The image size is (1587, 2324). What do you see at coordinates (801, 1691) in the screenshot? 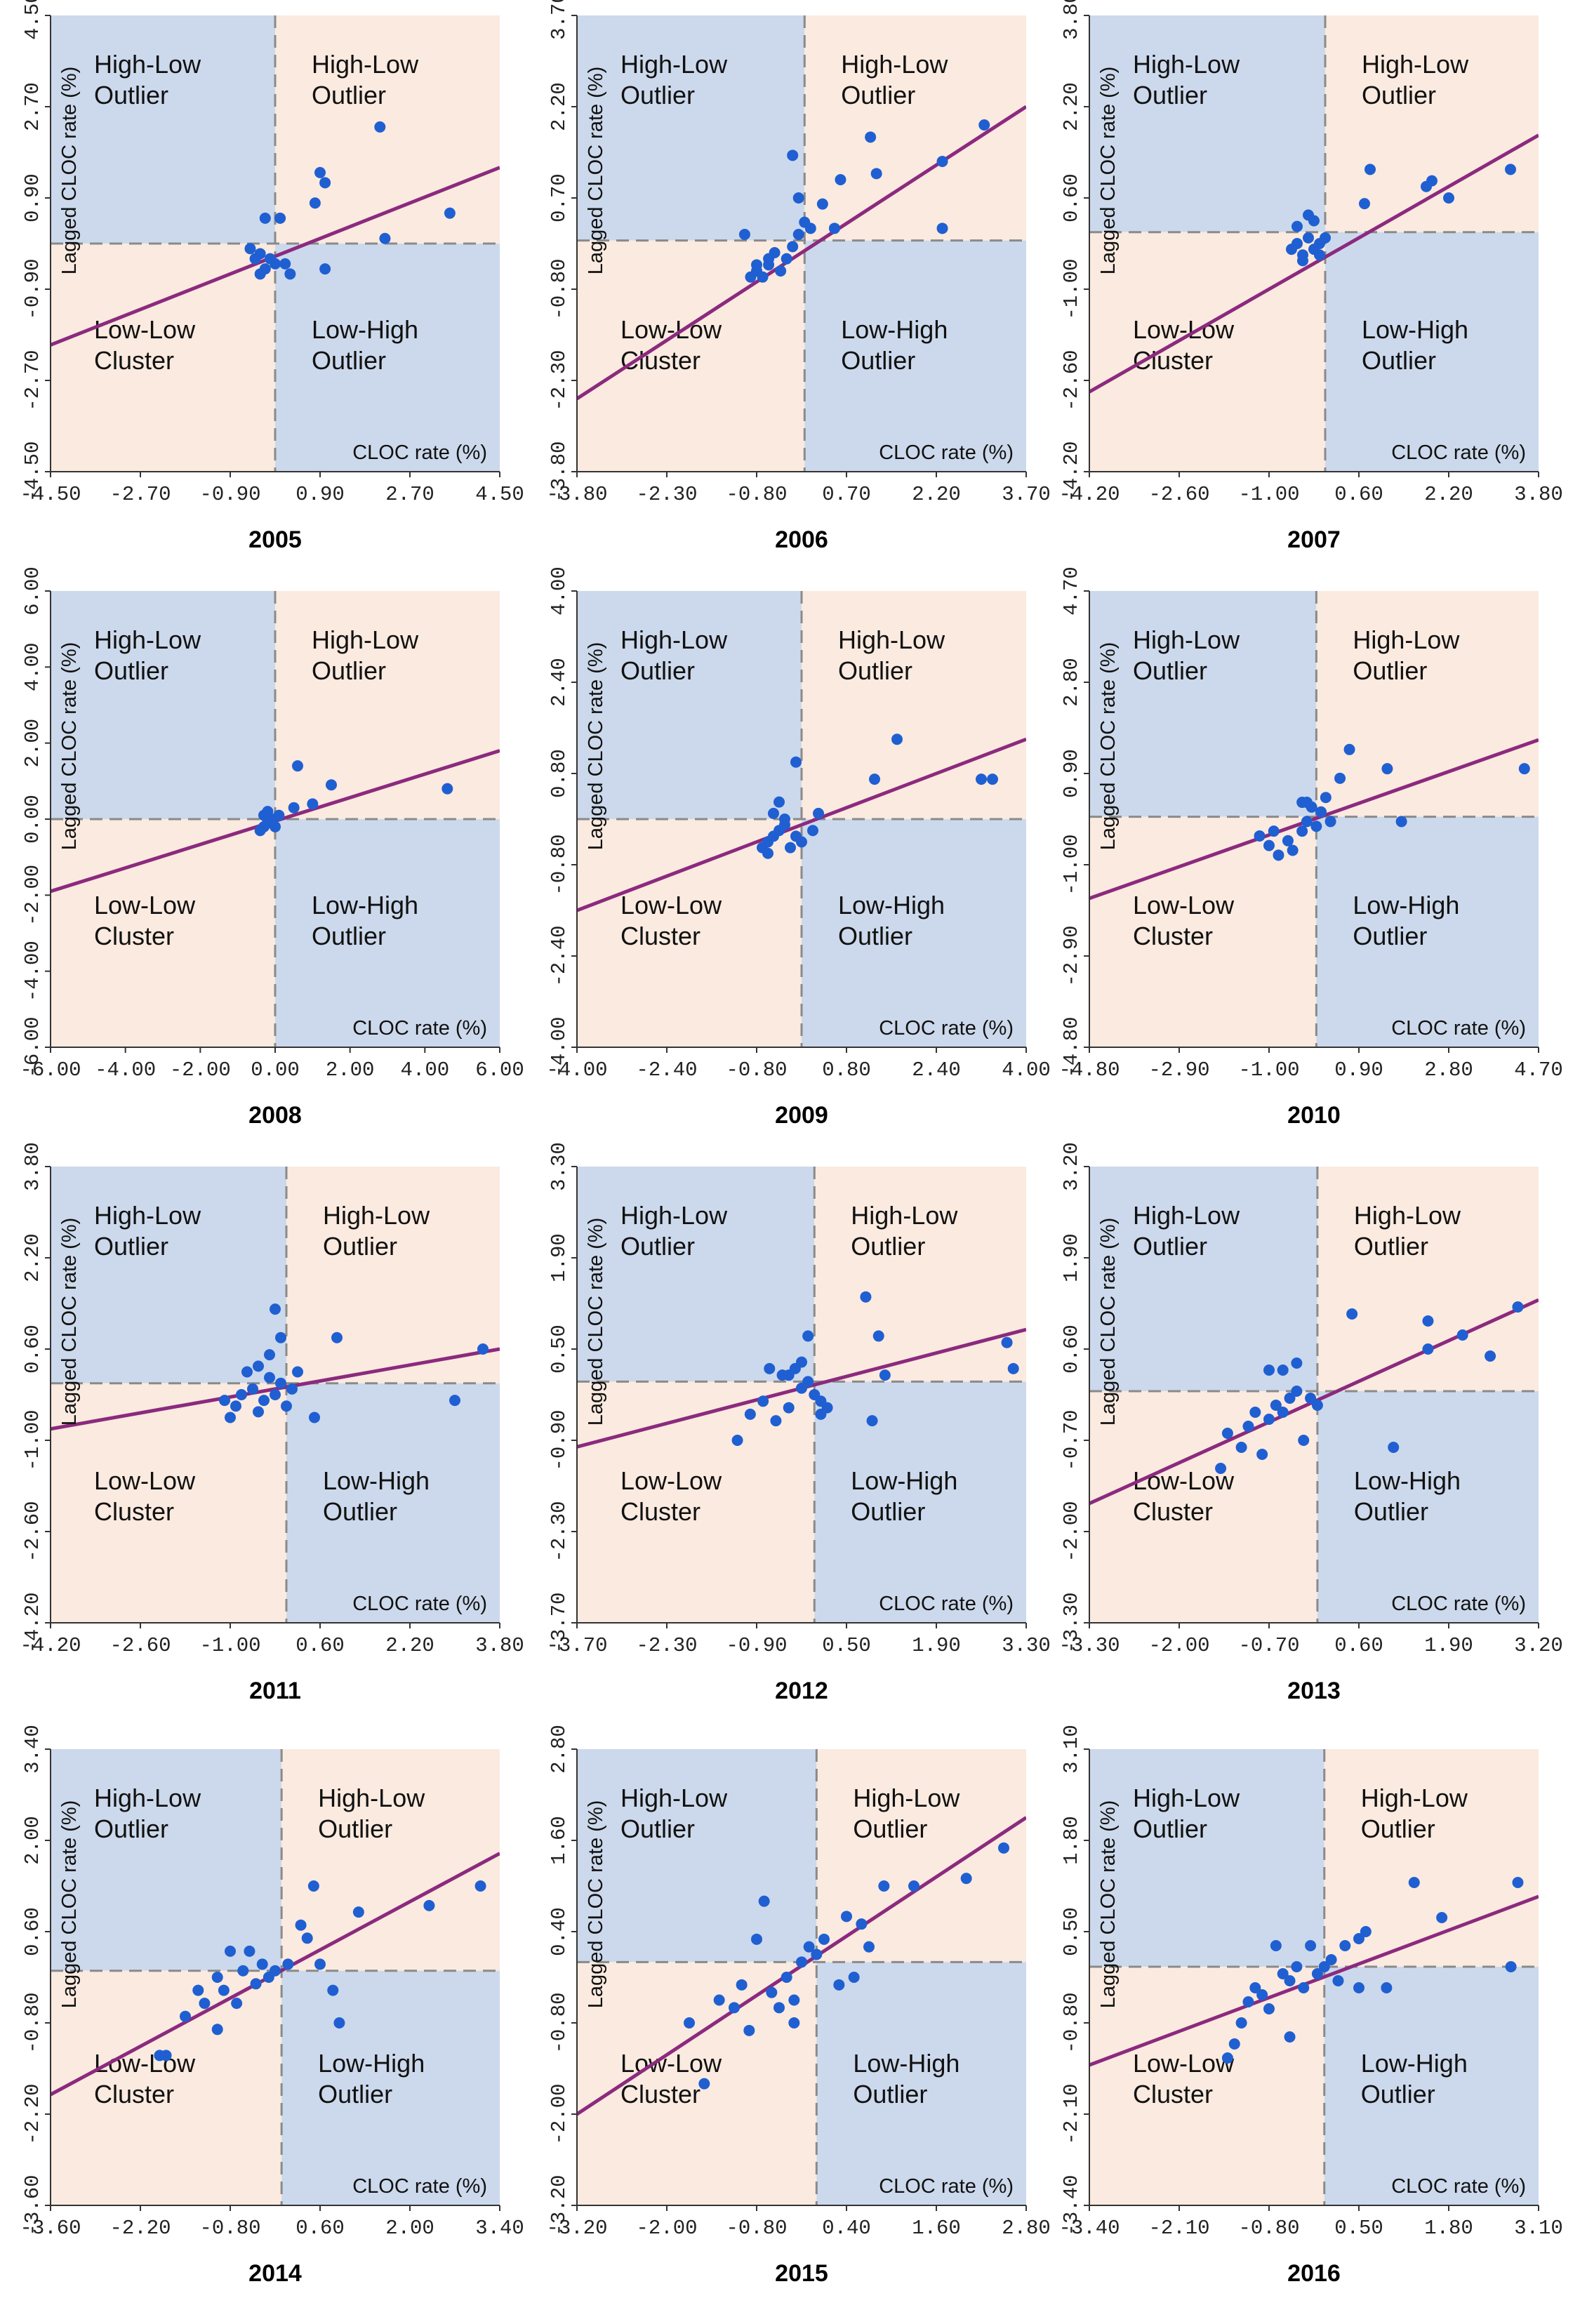
I see `panel-year-label: 2012` at bounding box center [801, 1691].